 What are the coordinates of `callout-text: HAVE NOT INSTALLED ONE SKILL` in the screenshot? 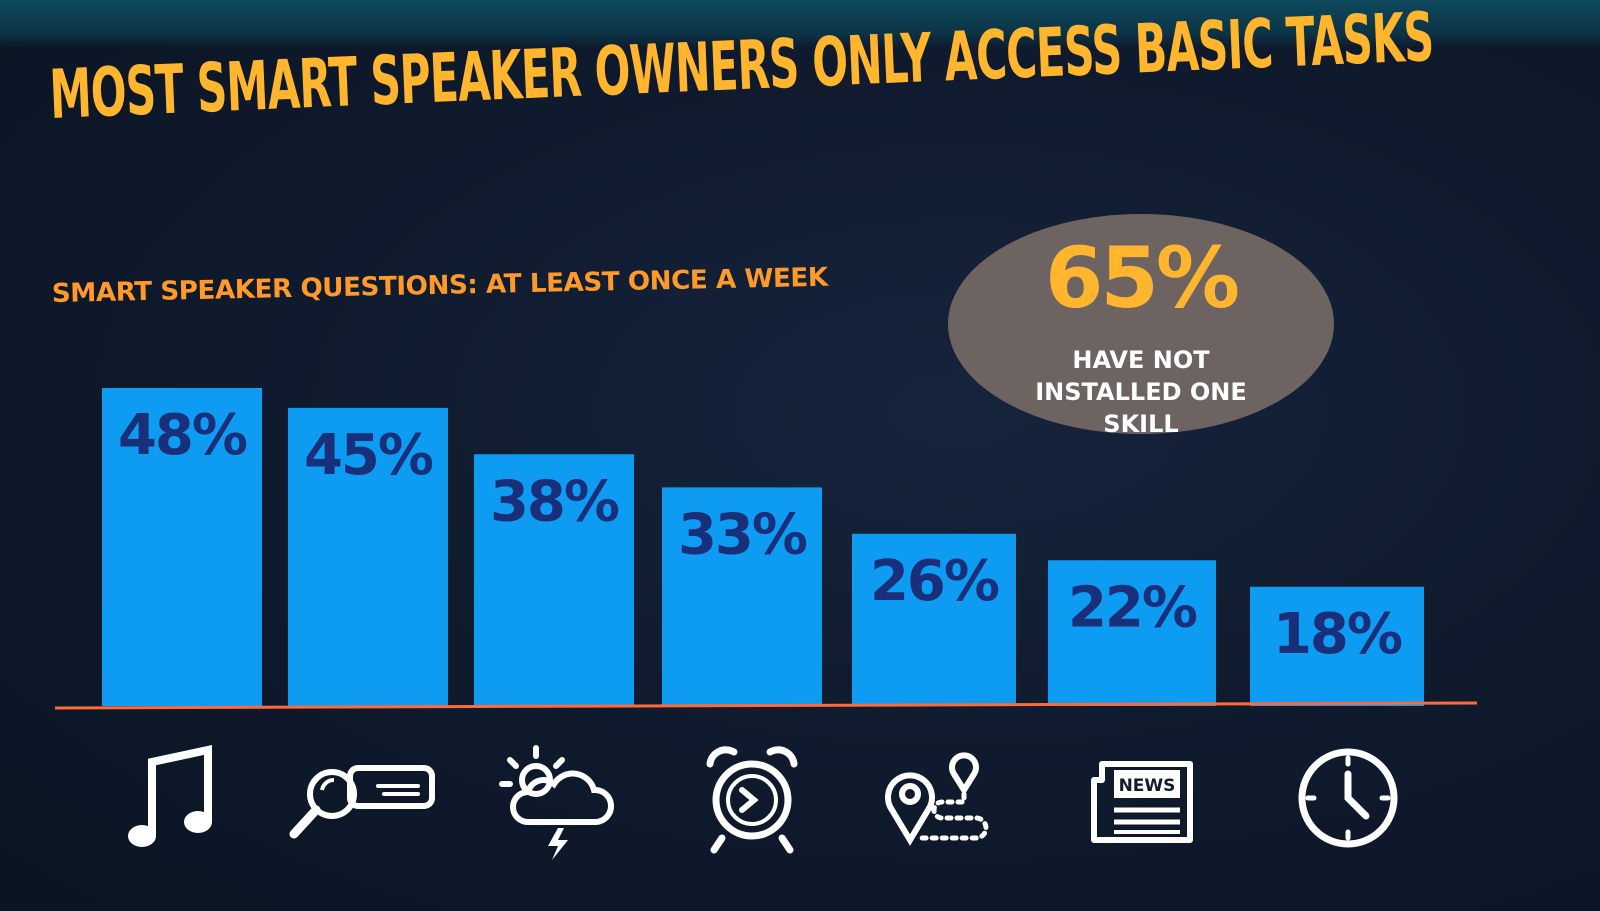 It's located at (1141, 392).